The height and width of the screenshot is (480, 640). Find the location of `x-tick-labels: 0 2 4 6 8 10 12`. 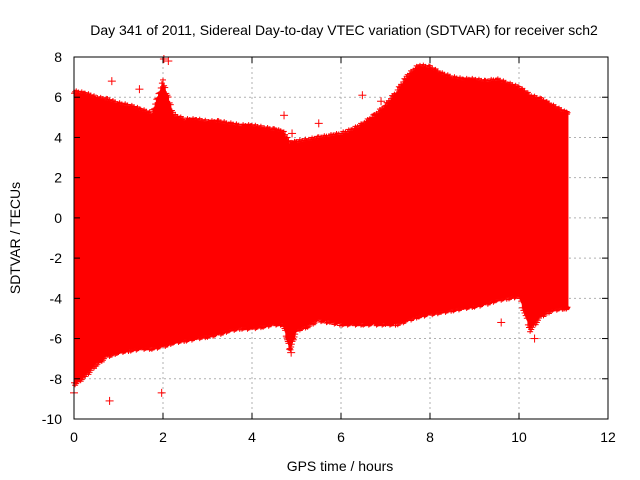

x-tick-labels: 0 2 4 6 8 10 12 is located at coordinates (343, 437).